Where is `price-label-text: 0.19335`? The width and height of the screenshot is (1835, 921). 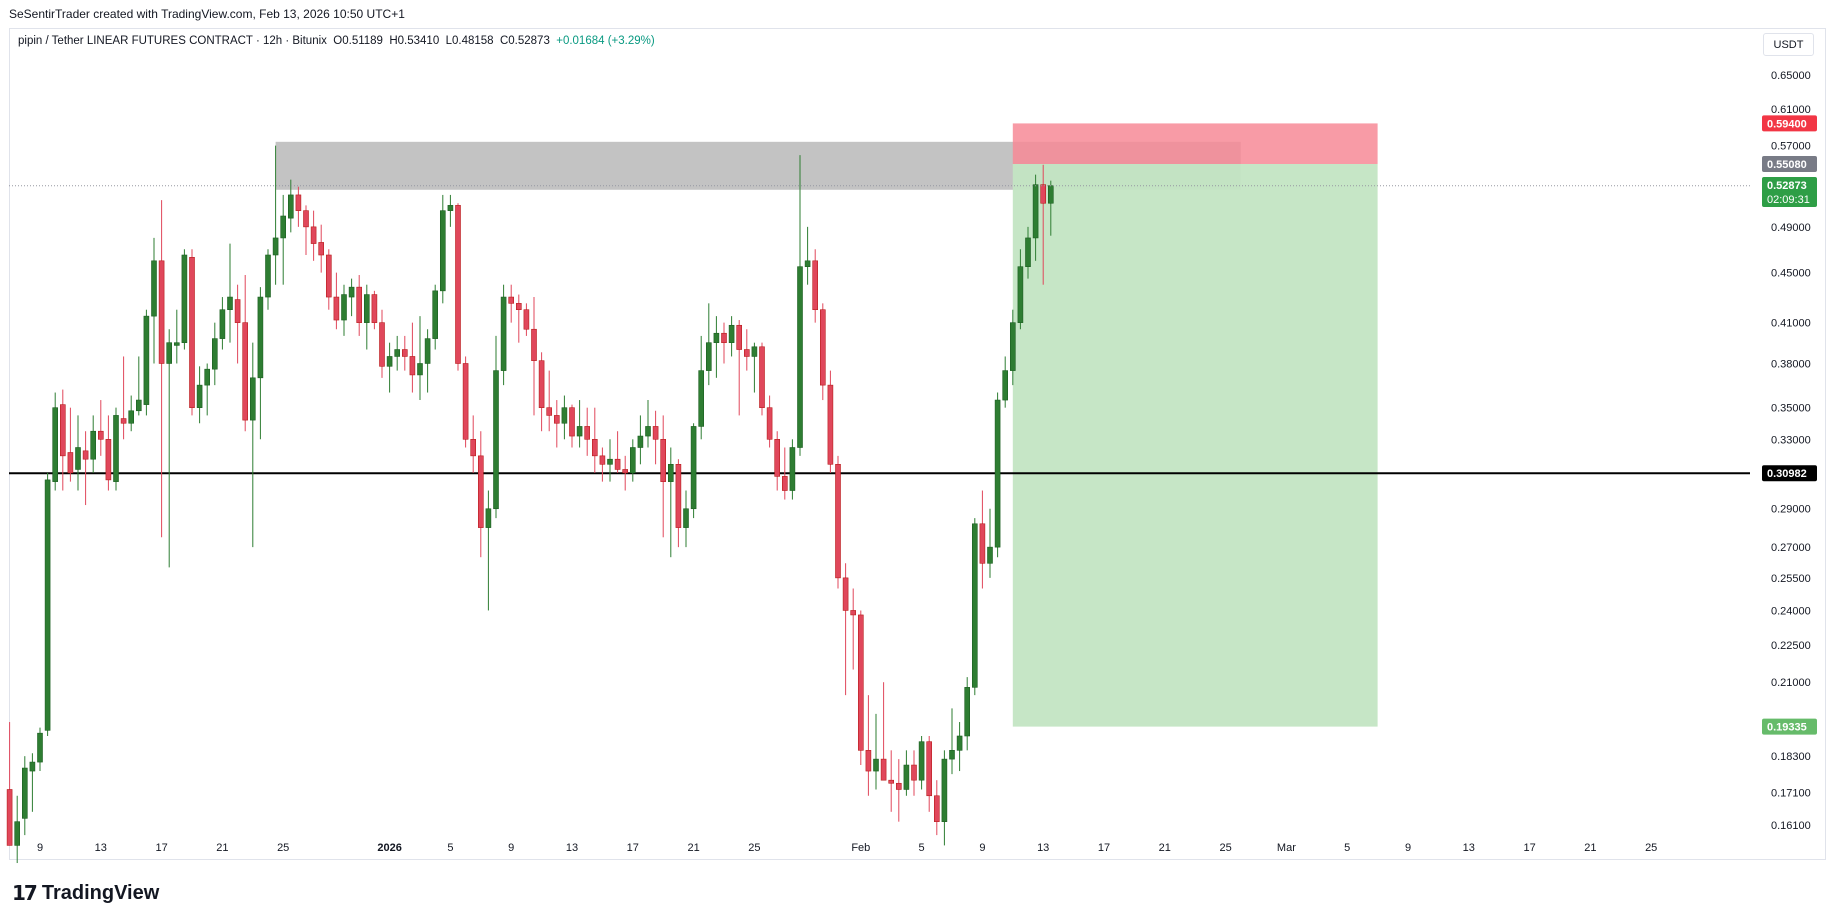
price-label-text: 0.19335 is located at coordinates (1787, 728).